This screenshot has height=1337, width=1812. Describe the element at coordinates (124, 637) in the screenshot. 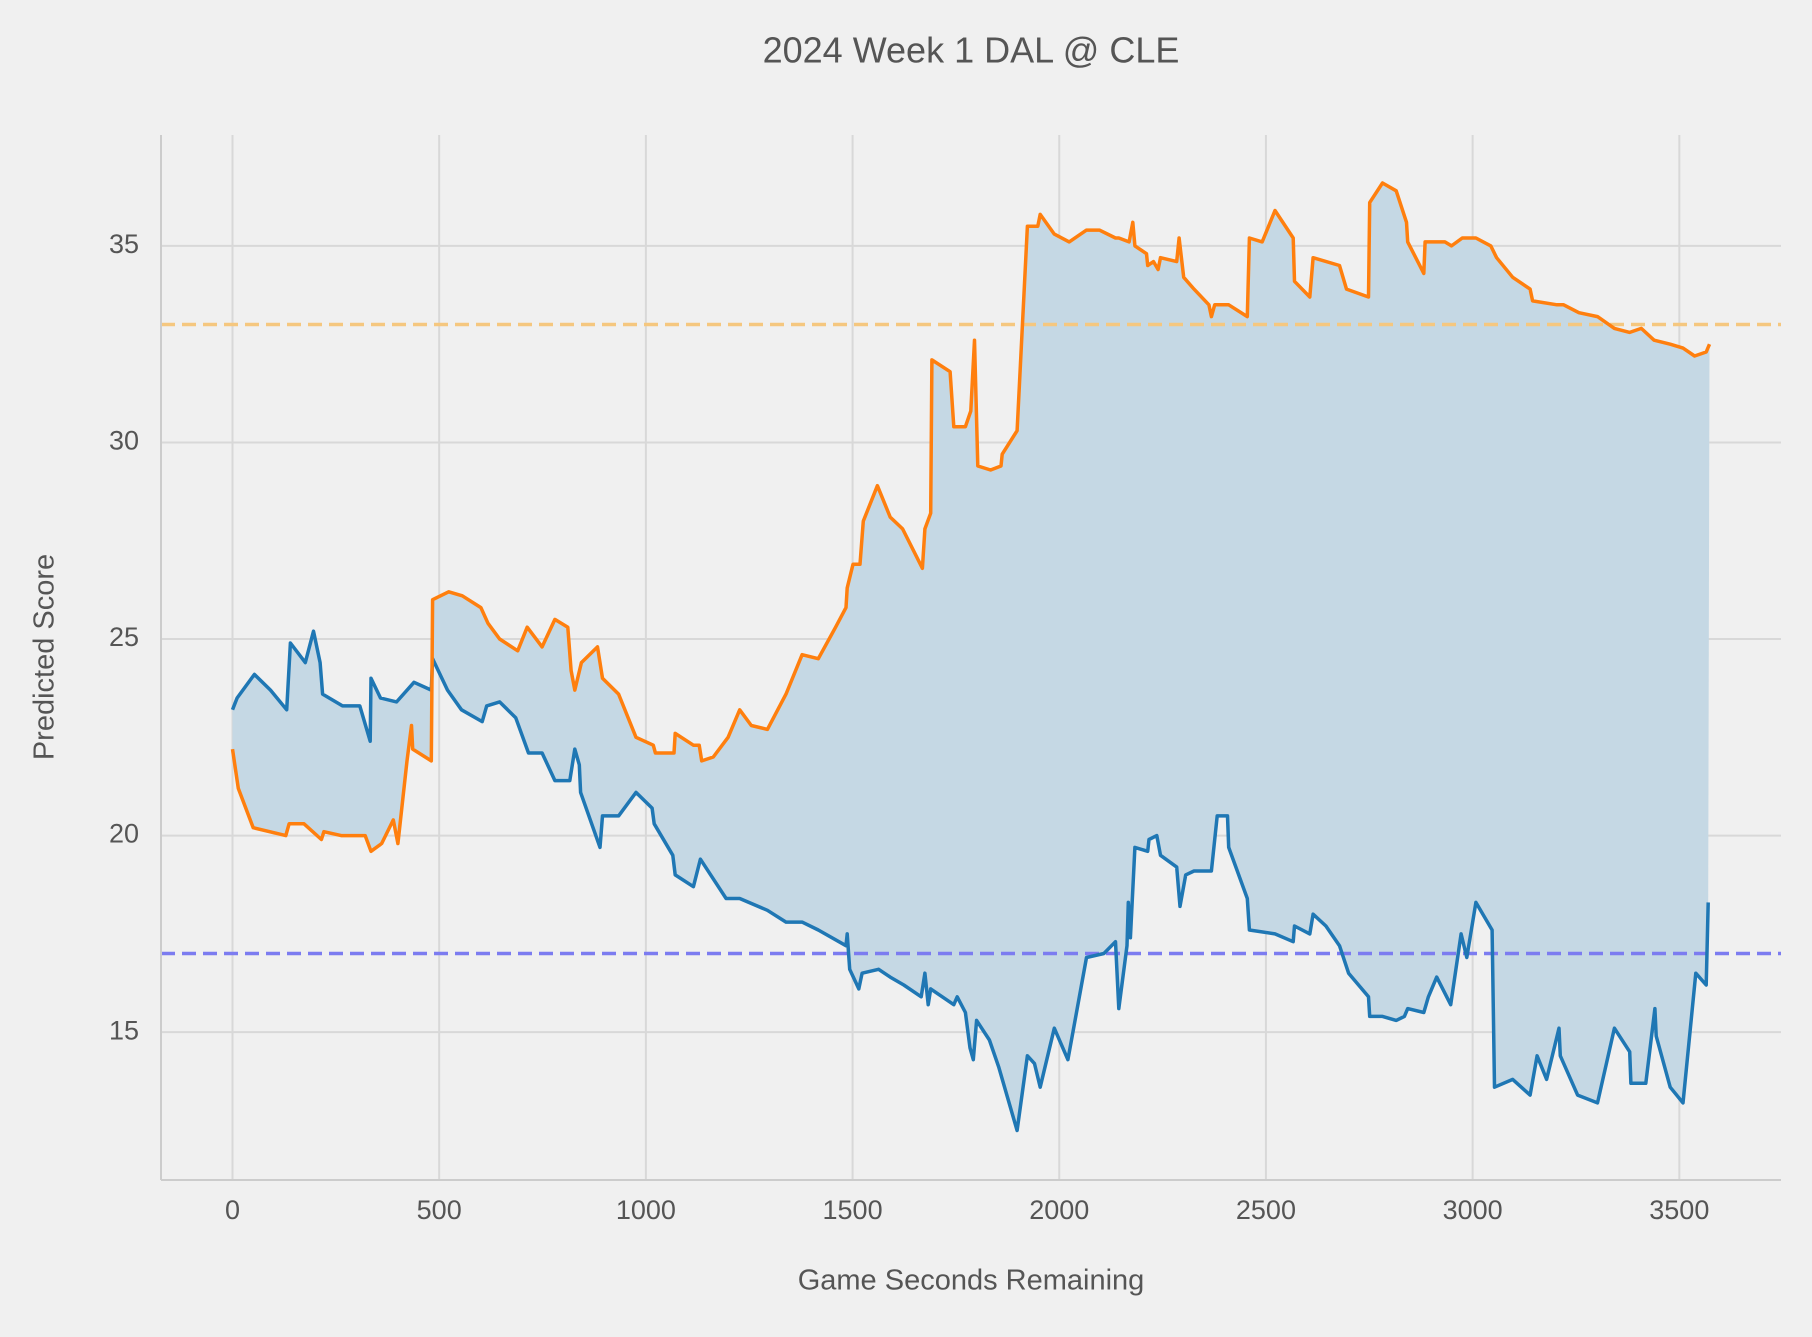

I see `y-tick-label: 25` at that location.